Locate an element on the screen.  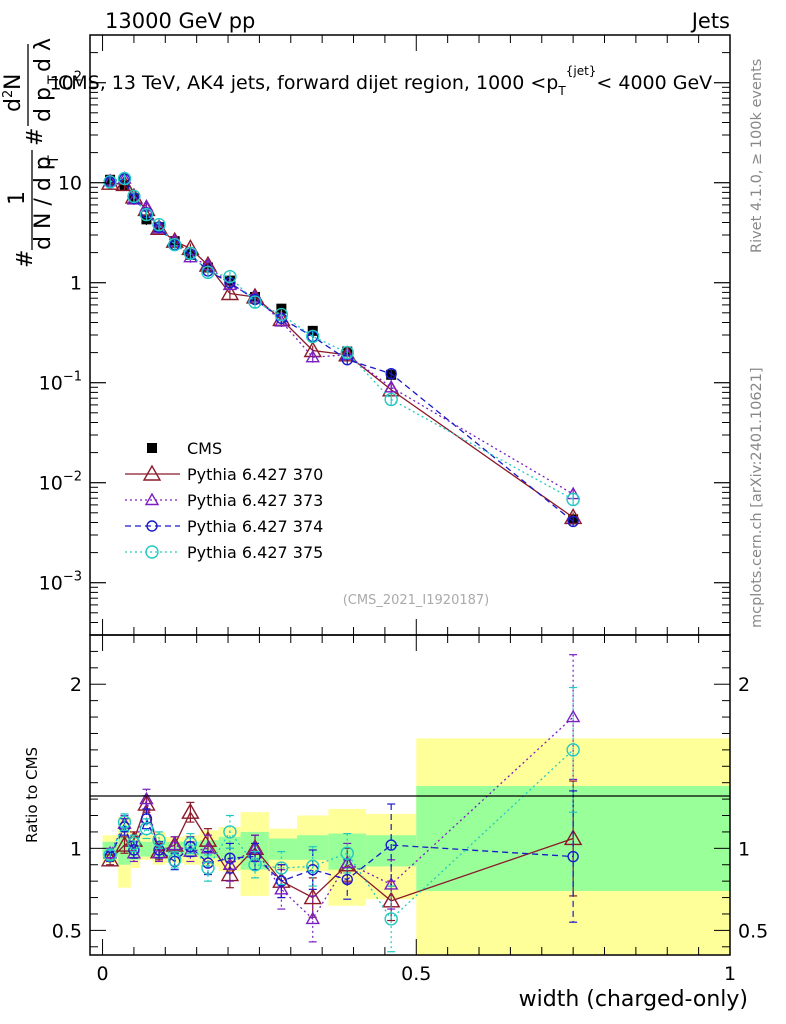
ratio-ytick-label-right: 2 is located at coordinates (744, 685).